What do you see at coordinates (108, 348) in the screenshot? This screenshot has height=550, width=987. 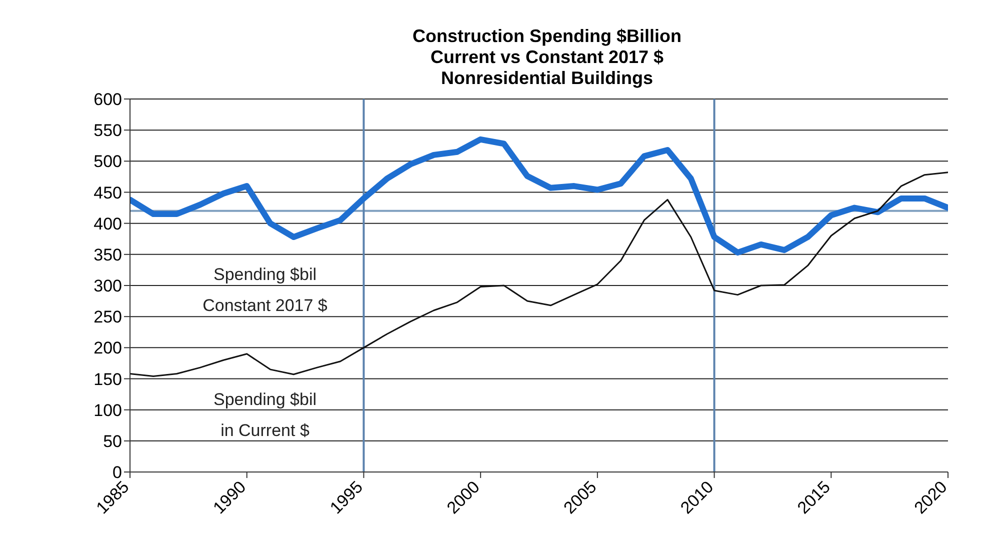 I see `y-tick-label: 200` at bounding box center [108, 348].